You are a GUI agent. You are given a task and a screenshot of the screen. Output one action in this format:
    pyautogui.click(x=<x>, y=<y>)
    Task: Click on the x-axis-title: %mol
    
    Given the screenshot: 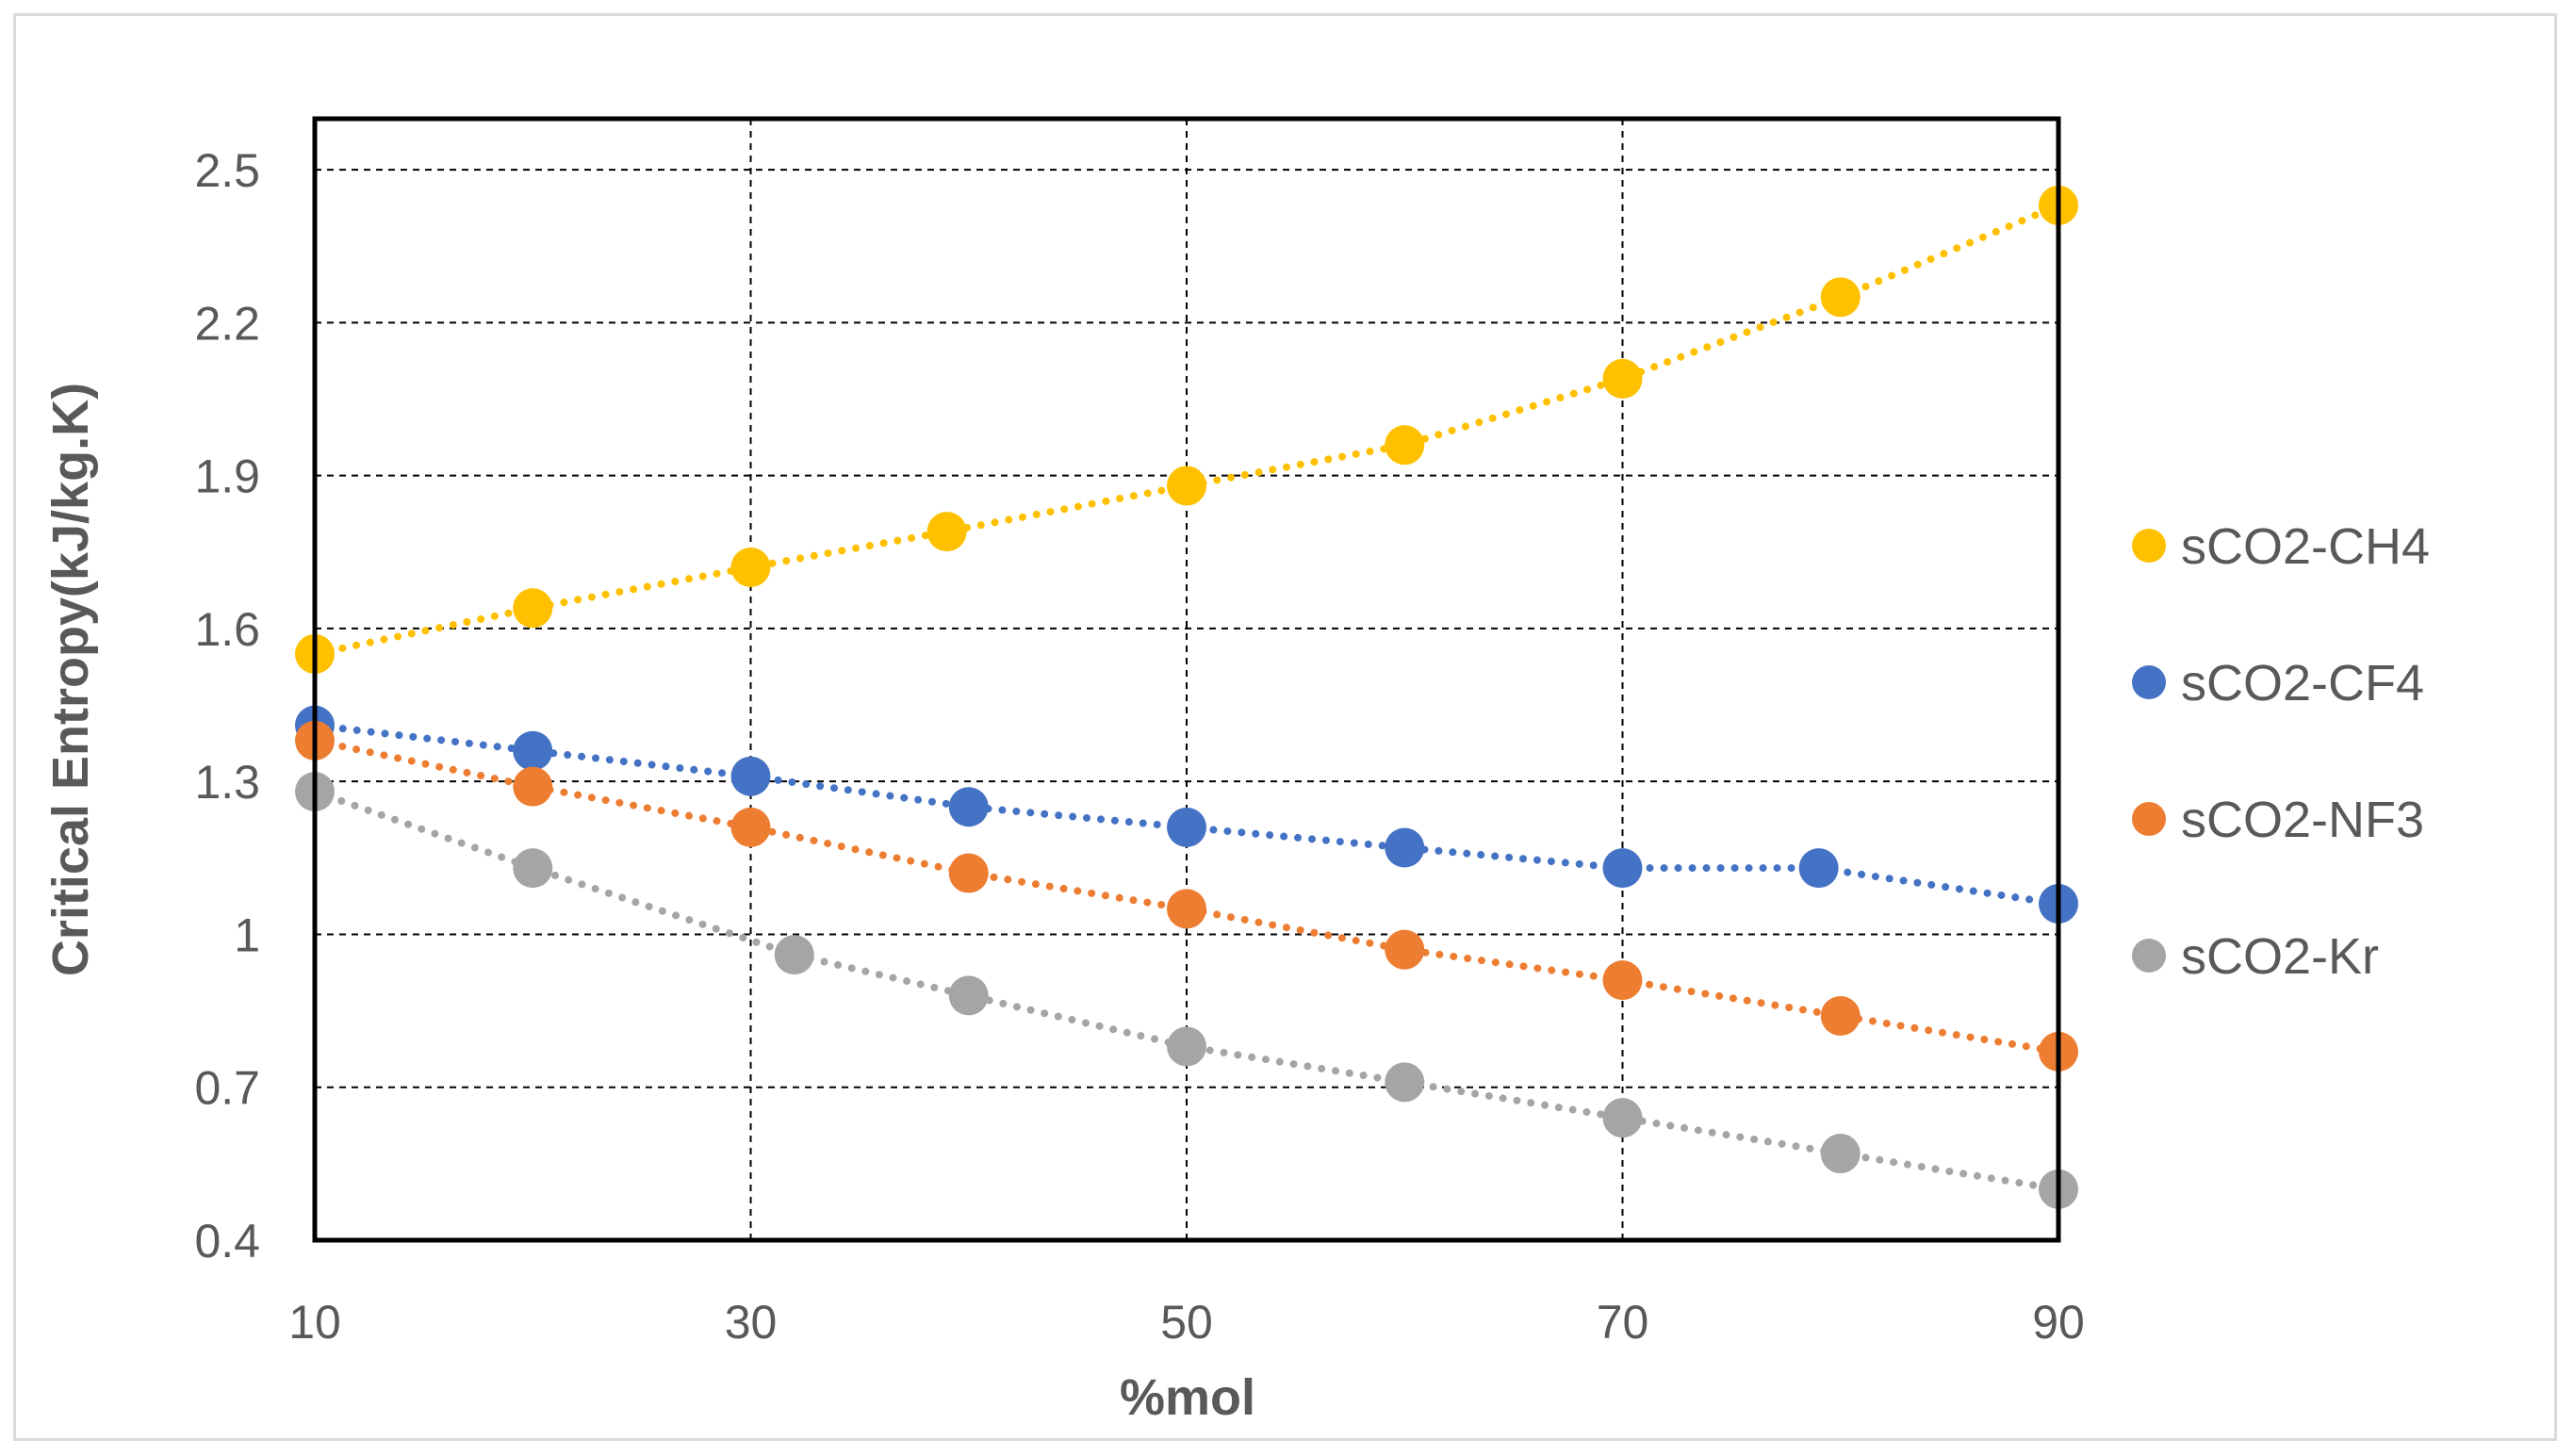 What is the action you would take?
    pyautogui.click(x=1187, y=1397)
    